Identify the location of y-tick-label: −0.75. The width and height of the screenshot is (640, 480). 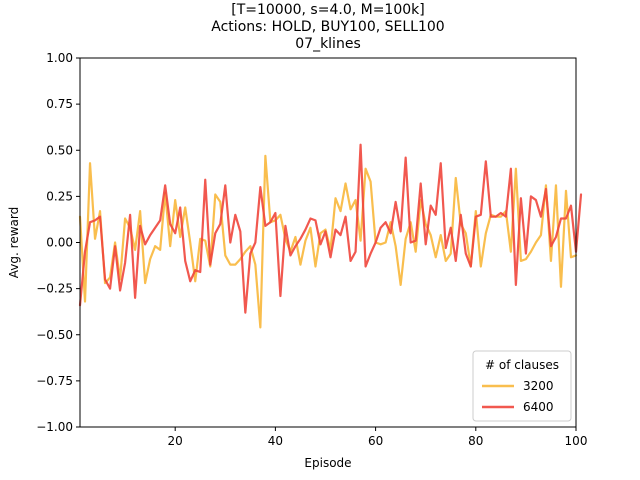
(54, 381).